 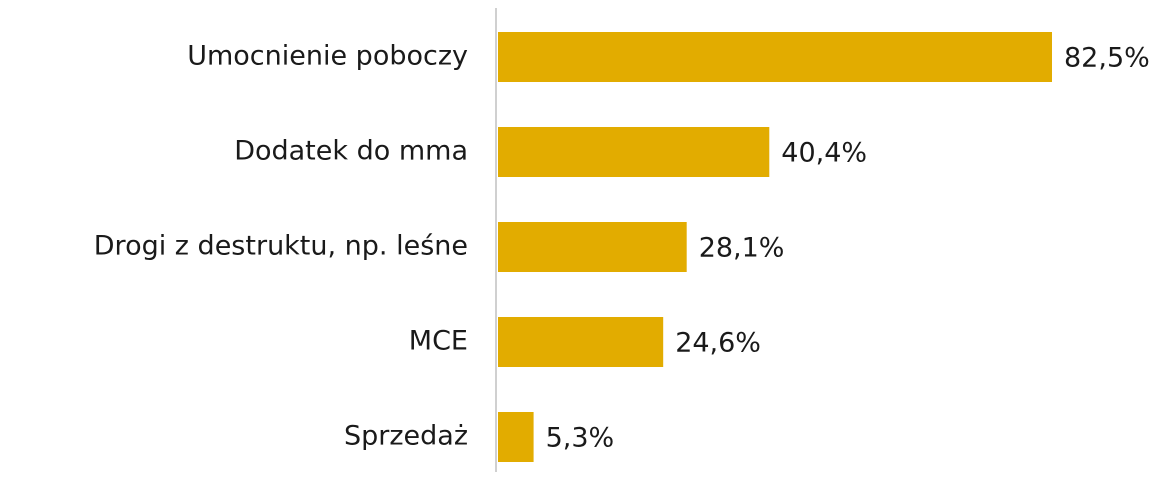 I want to click on value-label: 24,6%, so click(x=718, y=343).